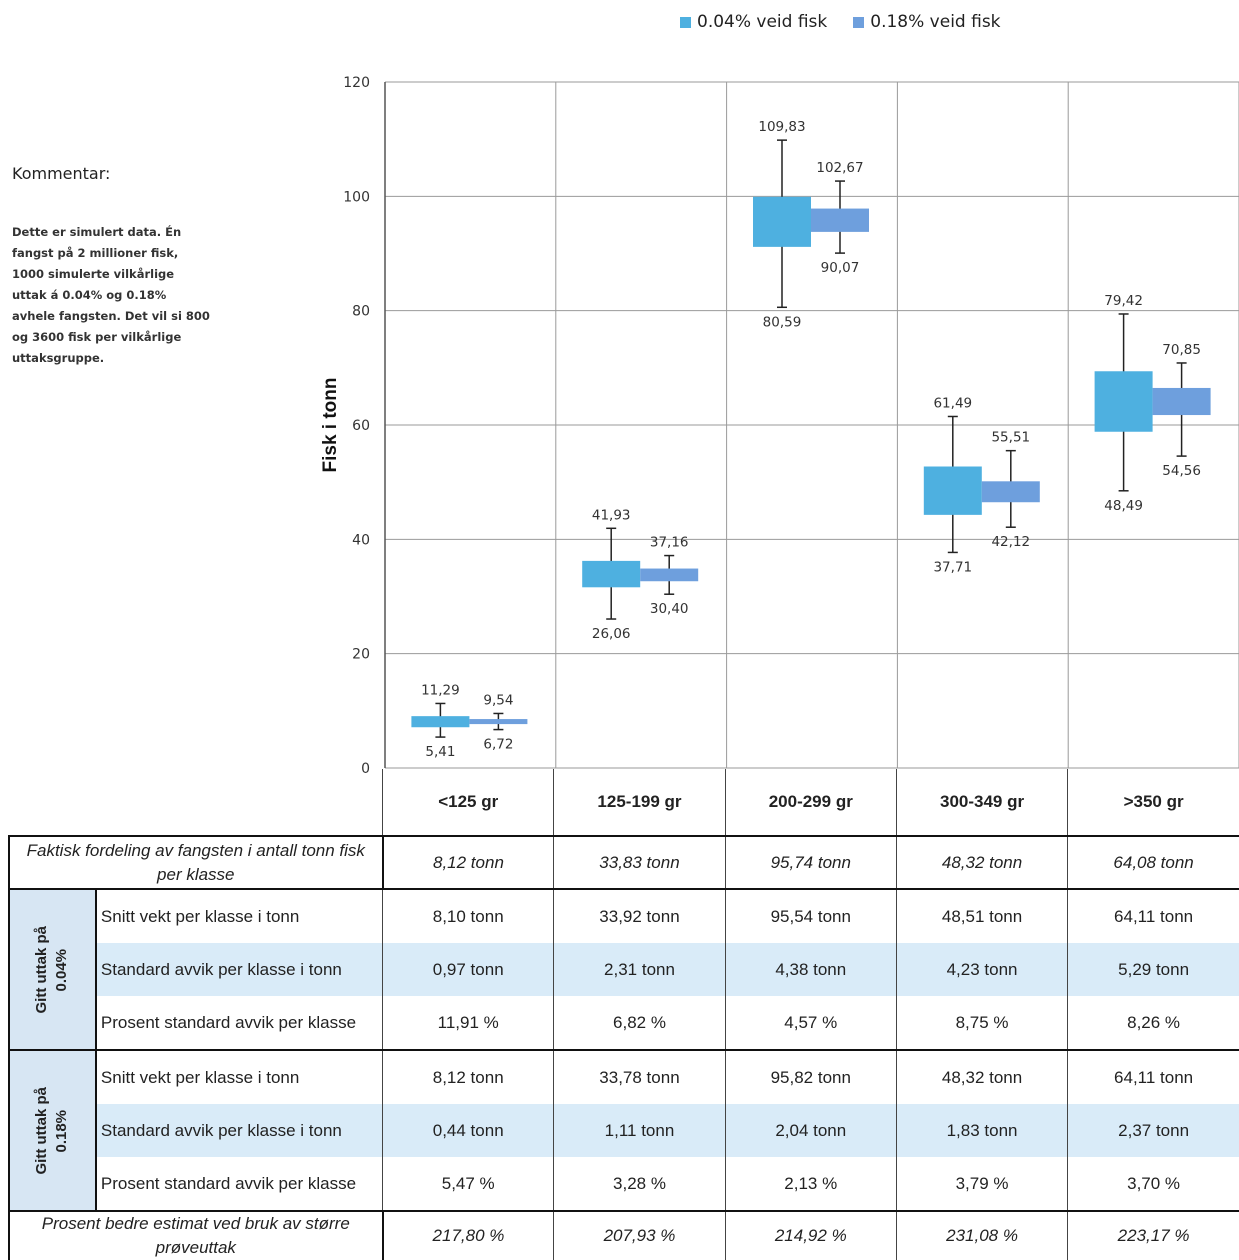 The image size is (1239, 1260). I want to click on y-tick-label: 40, so click(361, 540).